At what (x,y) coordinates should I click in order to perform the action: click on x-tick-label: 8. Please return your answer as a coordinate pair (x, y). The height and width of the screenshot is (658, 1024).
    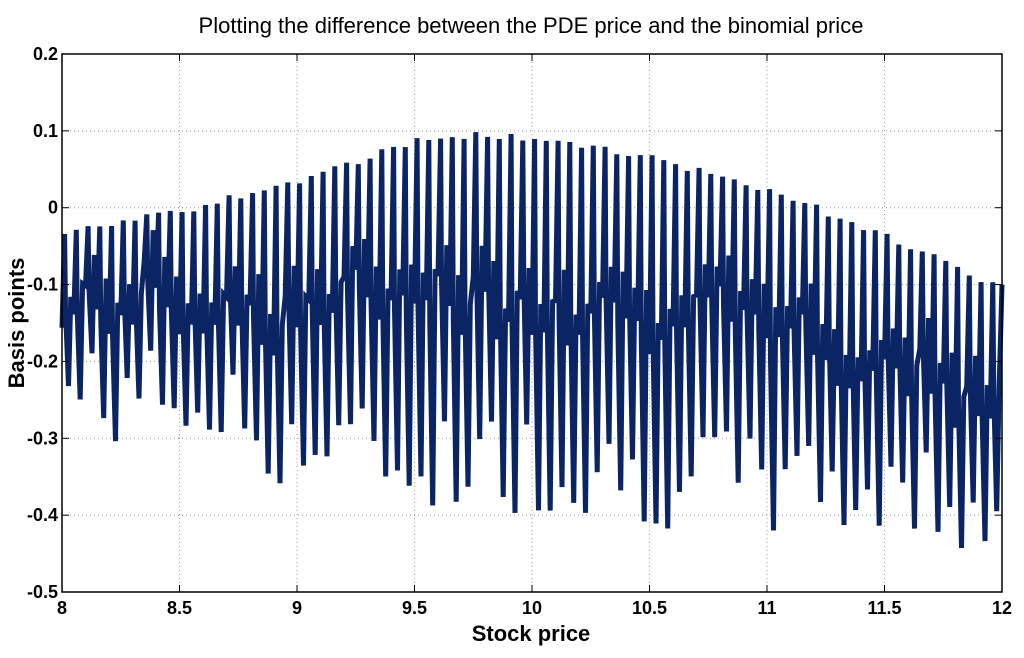
    Looking at the image, I should click on (62, 608).